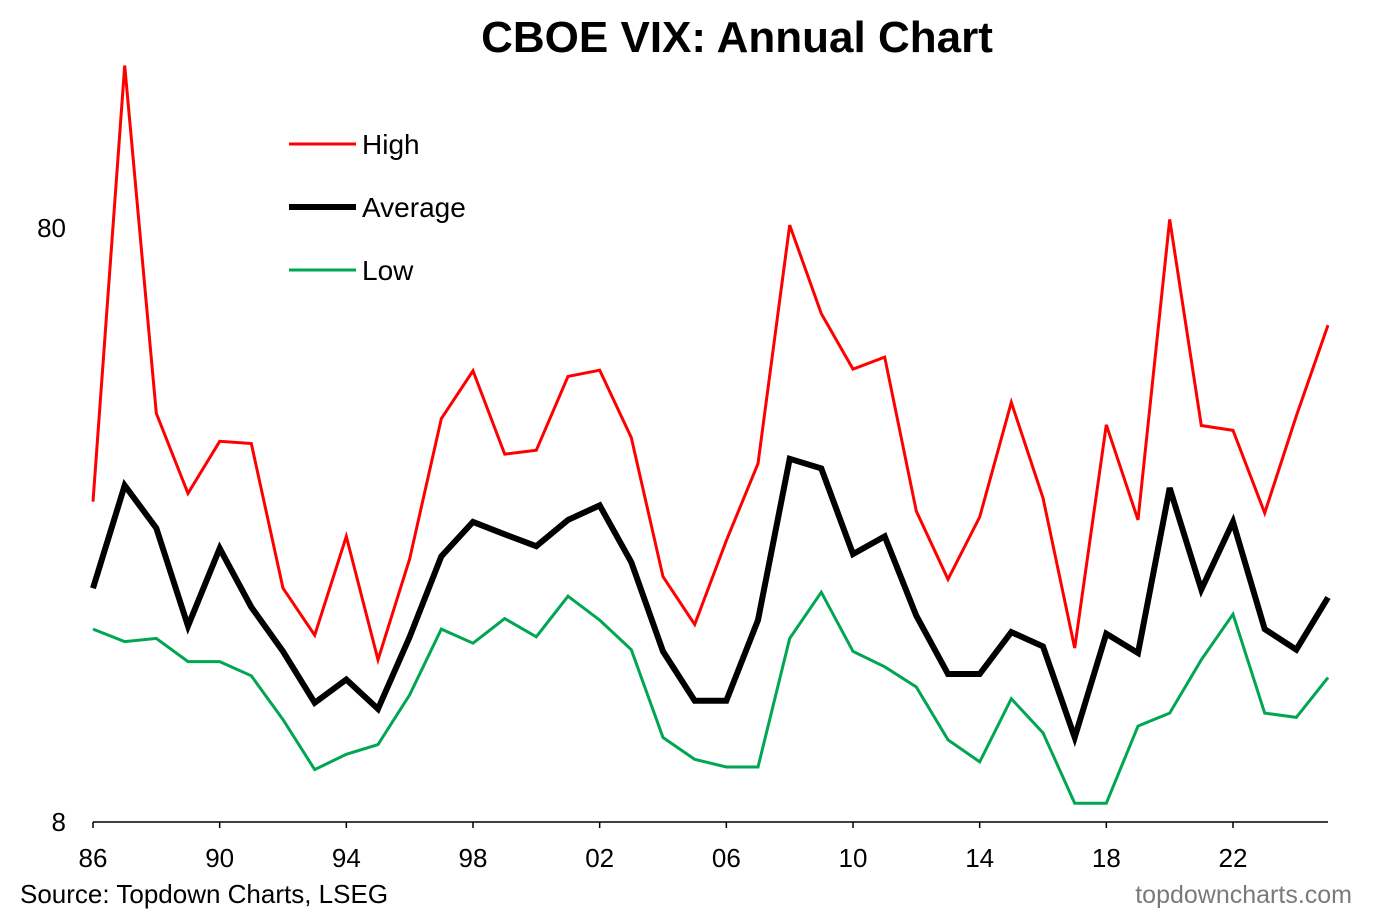  Describe the element at coordinates (59, 822) in the screenshot. I see `y-tick-label: 8` at that location.